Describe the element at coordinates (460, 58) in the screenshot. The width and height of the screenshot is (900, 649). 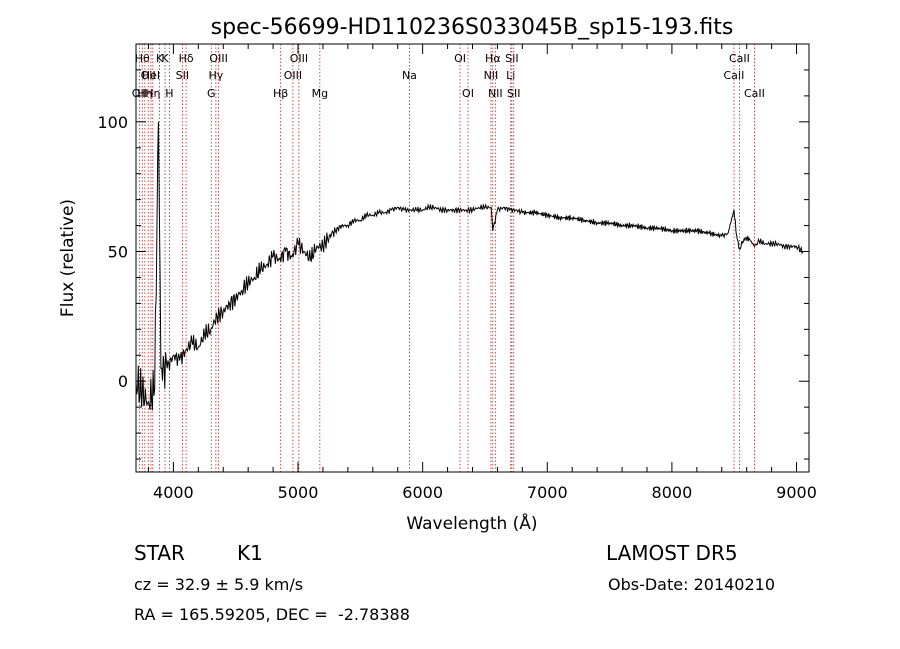
I see `marker-label-19: OI` at that location.